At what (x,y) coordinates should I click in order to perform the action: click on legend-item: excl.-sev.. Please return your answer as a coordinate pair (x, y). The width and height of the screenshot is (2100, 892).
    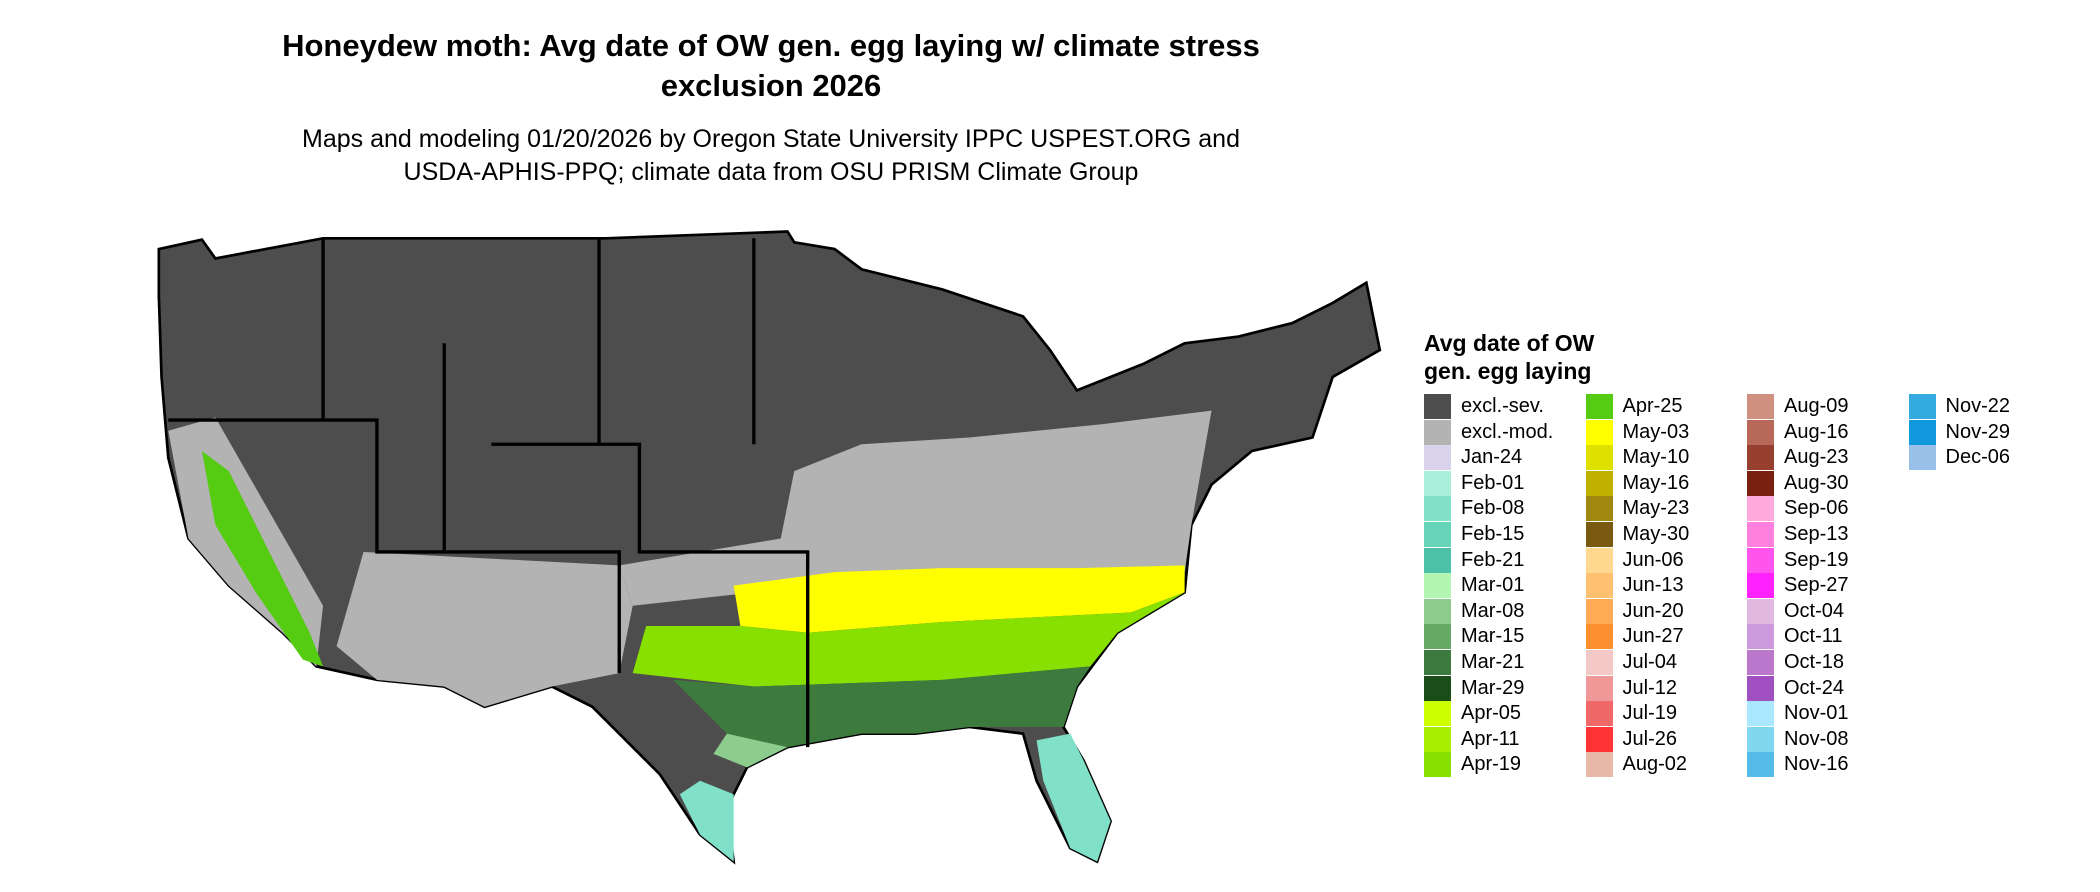
    Looking at the image, I should click on (1484, 406).